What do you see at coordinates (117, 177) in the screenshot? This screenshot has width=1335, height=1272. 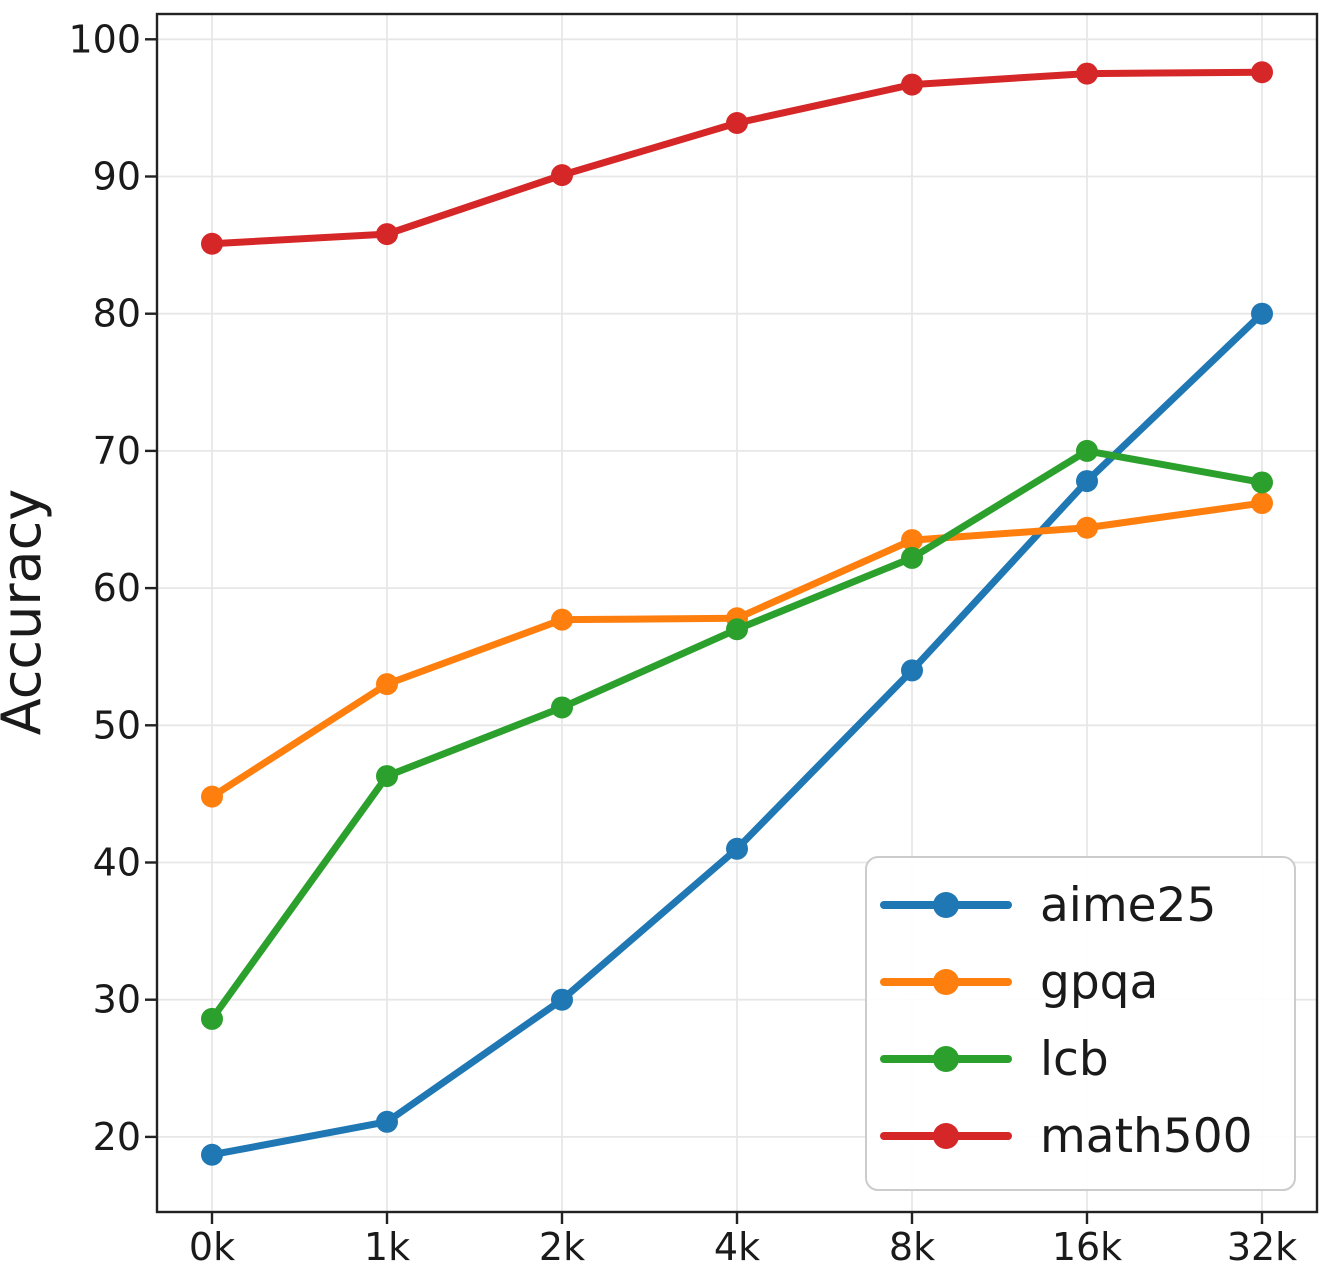 I see `y-tick-label-90: 90` at bounding box center [117, 177].